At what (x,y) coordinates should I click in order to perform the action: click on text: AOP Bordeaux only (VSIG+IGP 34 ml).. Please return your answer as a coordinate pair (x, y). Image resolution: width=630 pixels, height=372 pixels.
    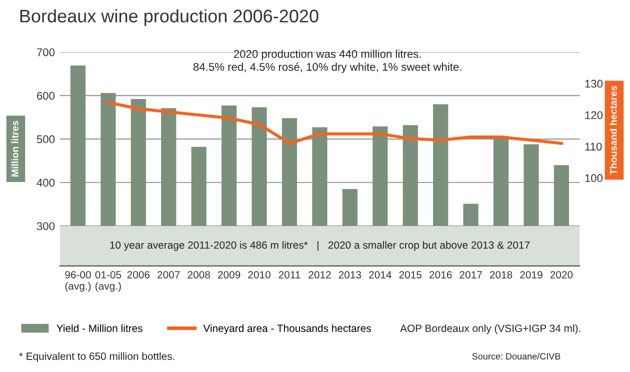
    Looking at the image, I should click on (490, 329).